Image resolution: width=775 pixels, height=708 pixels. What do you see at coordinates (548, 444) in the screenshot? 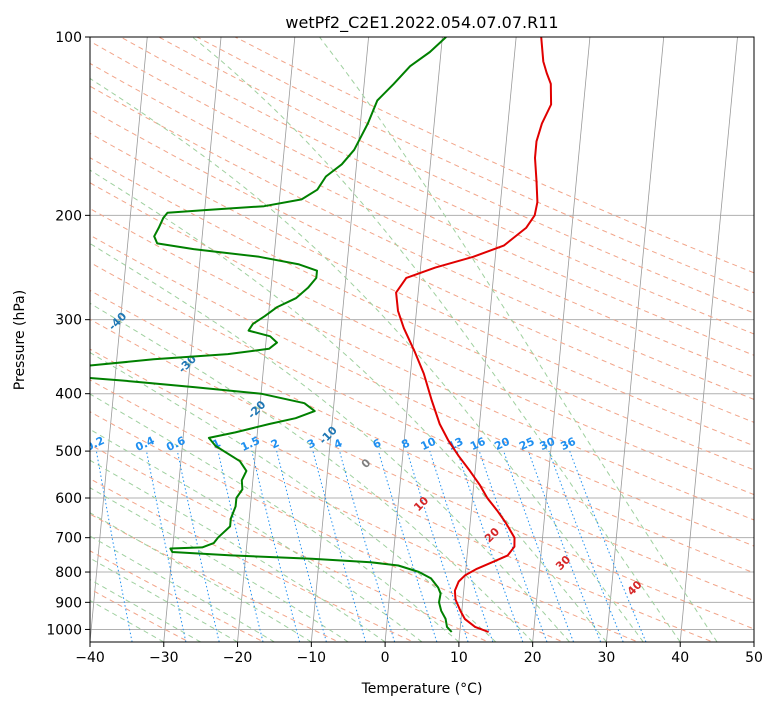
I see `mixing-ratio-label: 30` at bounding box center [548, 444].